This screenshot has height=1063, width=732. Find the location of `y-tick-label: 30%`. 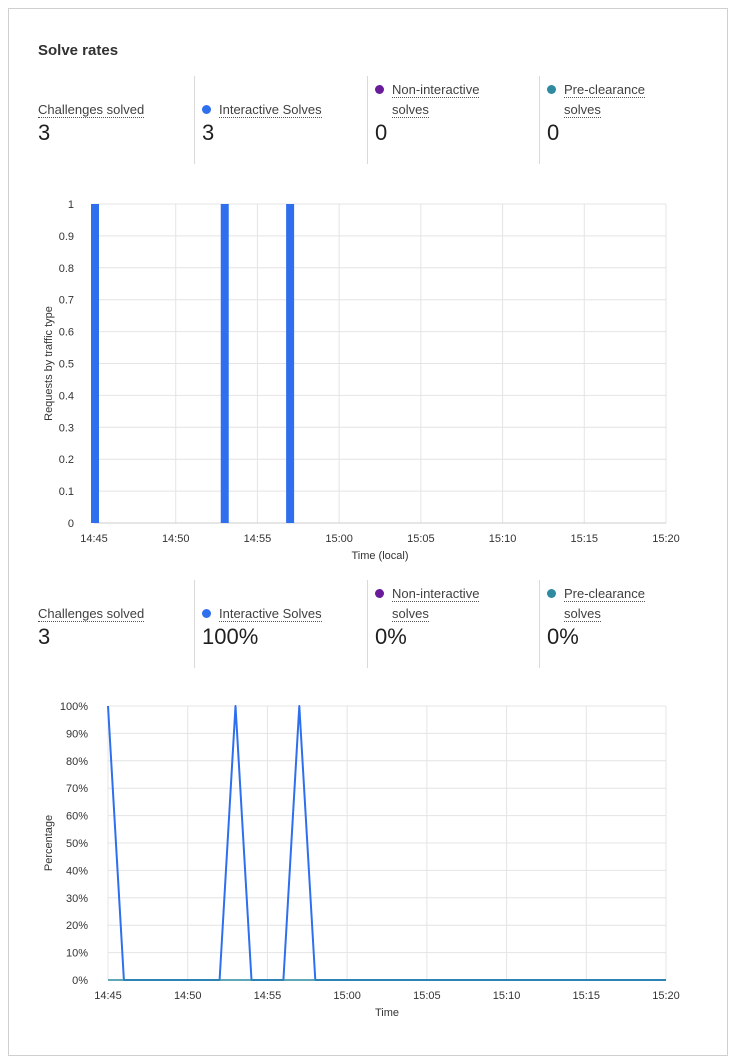

y-tick-label: 30% is located at coordinates (77, 899).